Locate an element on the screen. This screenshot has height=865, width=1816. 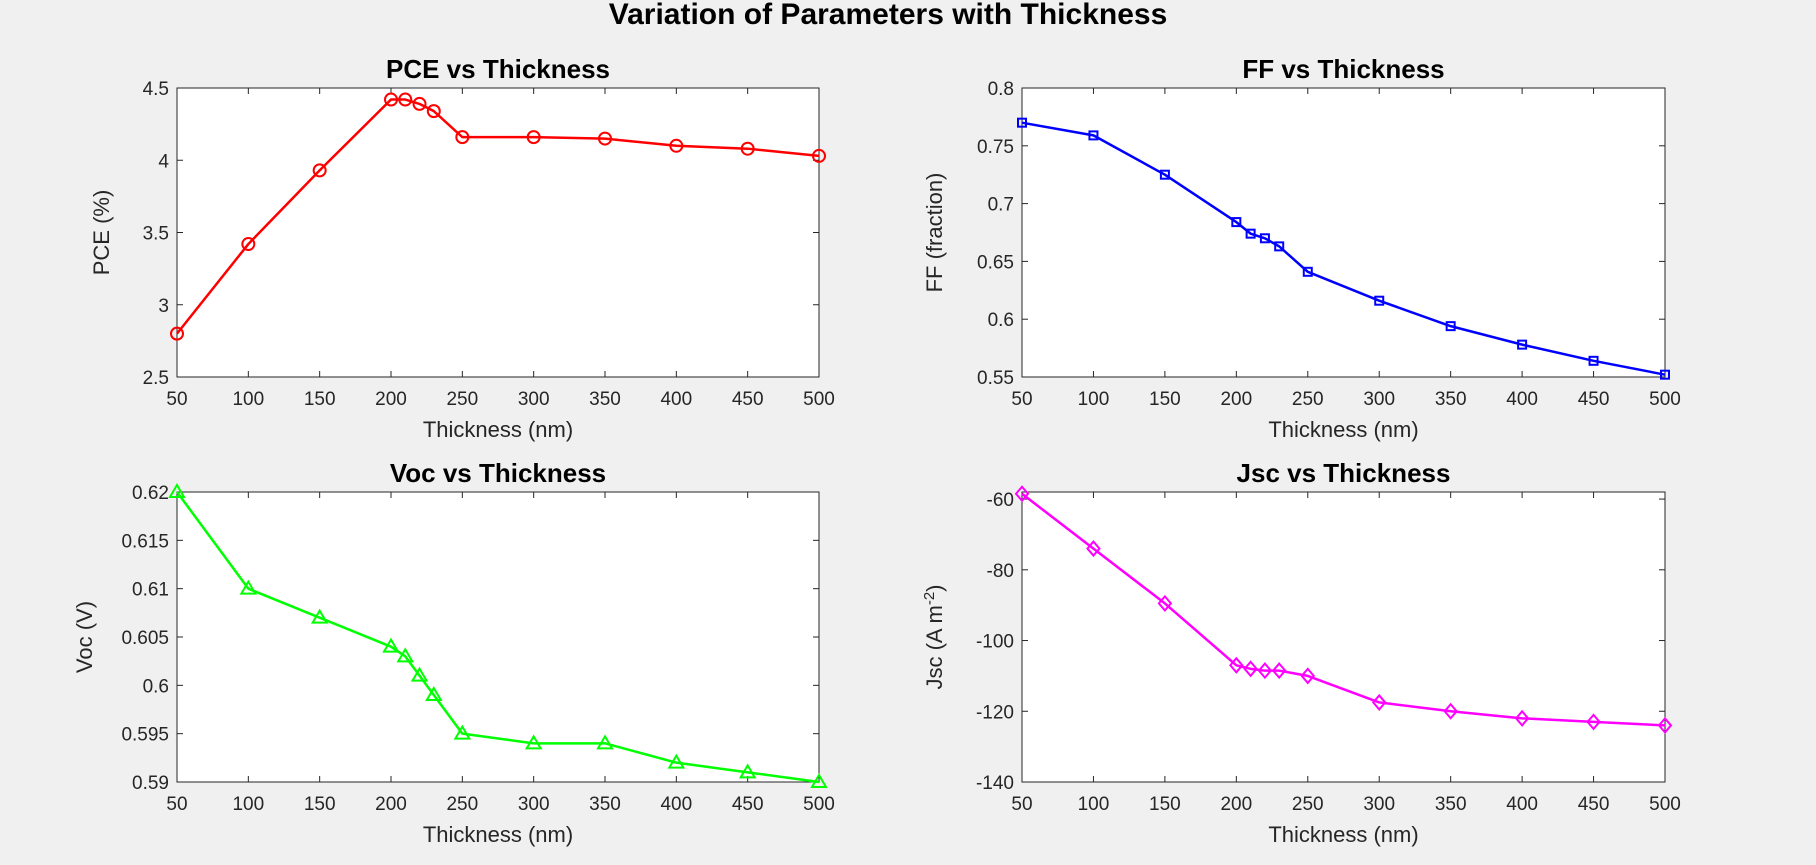
y-axis-label-end: ) is located at coordinates (934, 587).